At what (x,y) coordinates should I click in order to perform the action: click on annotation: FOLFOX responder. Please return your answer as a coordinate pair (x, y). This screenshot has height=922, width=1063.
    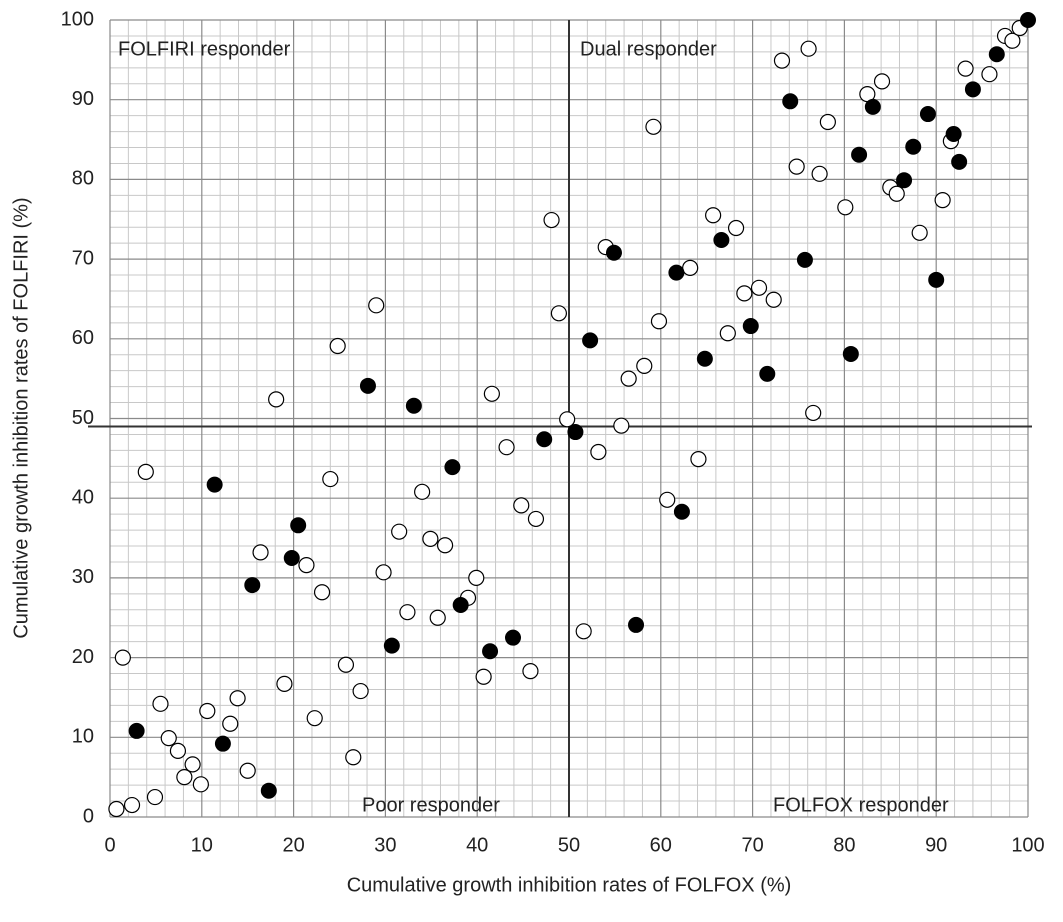
    Looking at the image, I should click on (861, 805).